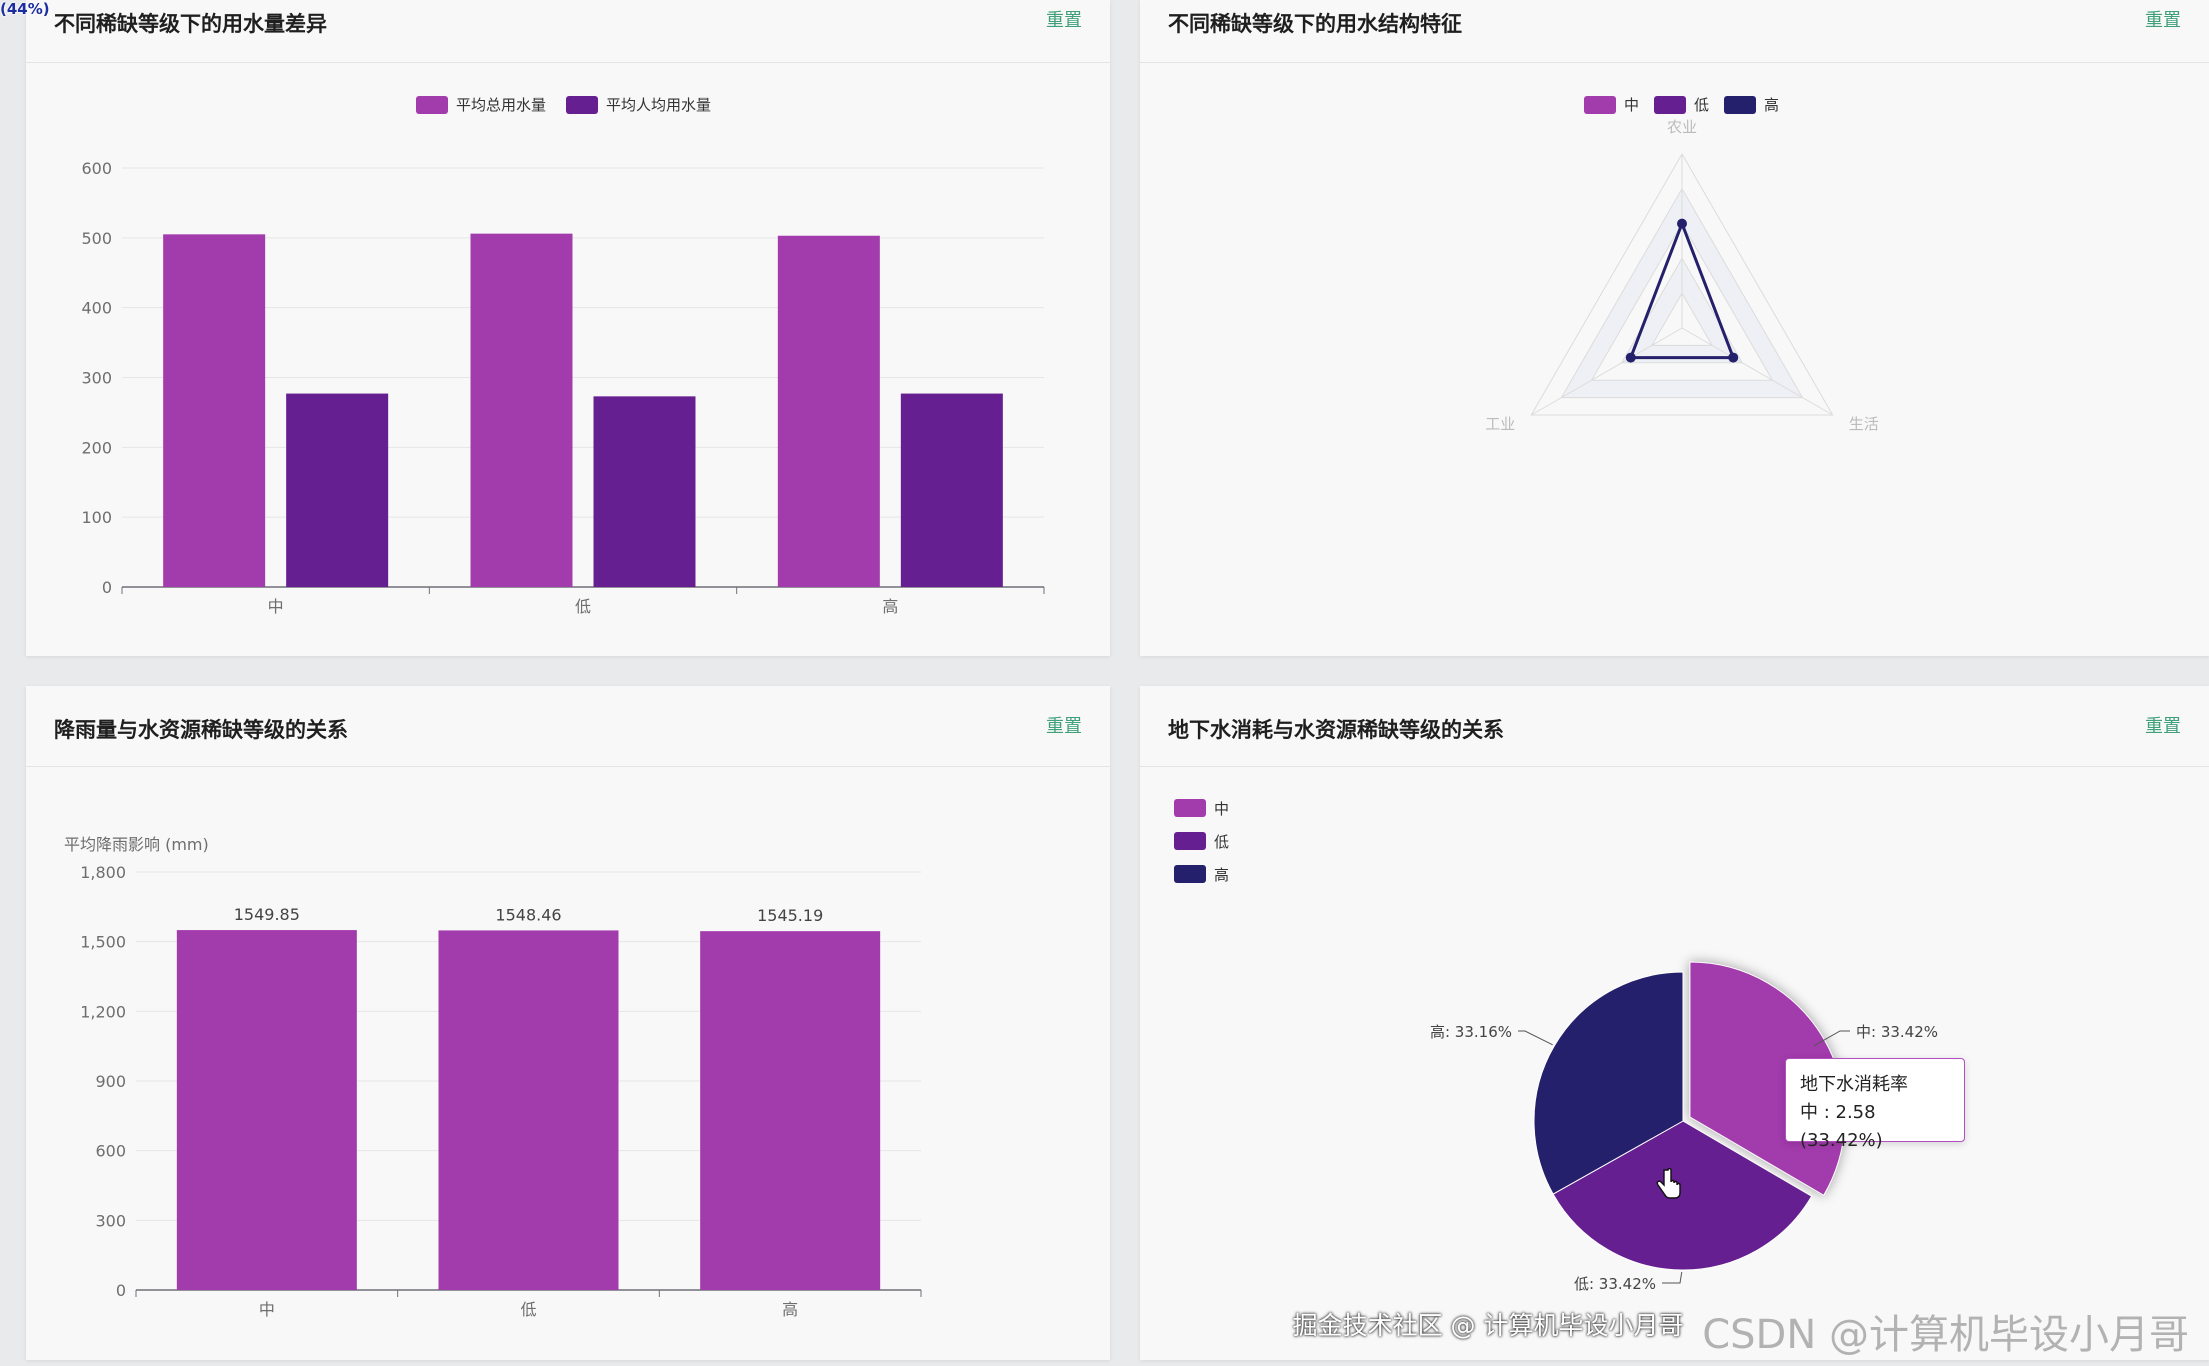 Image resolution: width=2209 pixels, height=1366 pixels. I want to click on pie-tooltip: 地下水消耗率 中 : 2.58 (33.42%), so click(1875, 1104).